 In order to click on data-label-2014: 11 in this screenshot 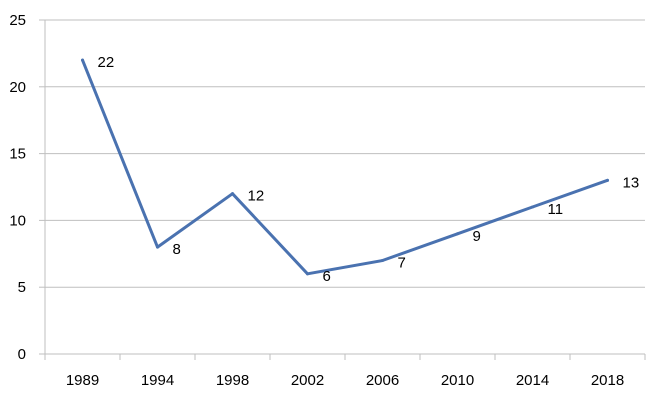, I will do `click(556, 209)`.